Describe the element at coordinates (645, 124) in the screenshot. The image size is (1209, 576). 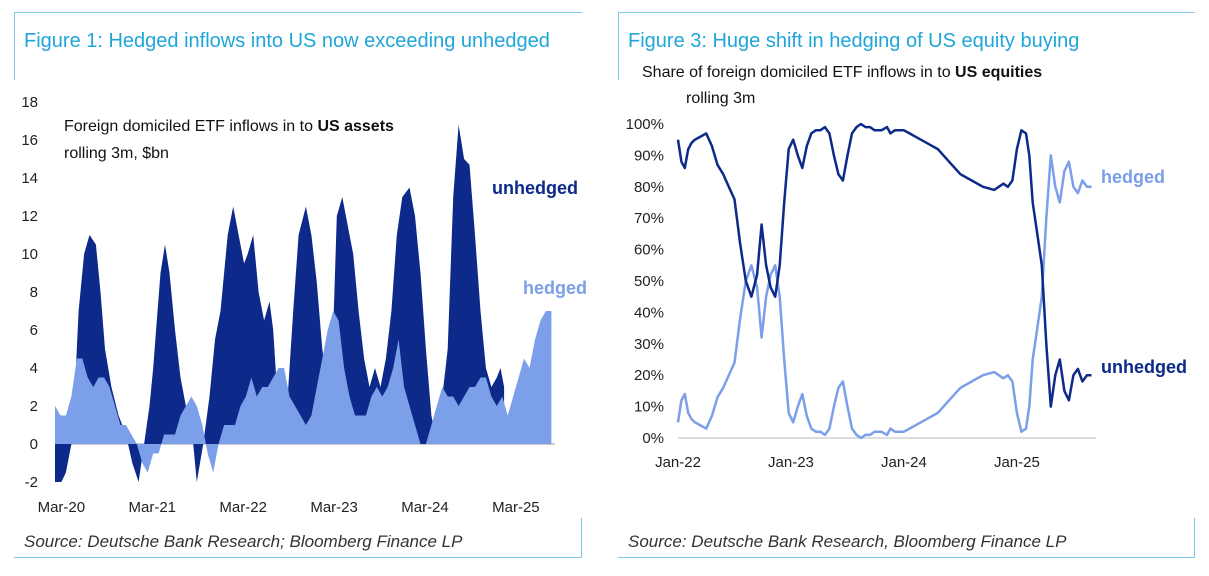
I see `y-tick-label: 100%` at that location.